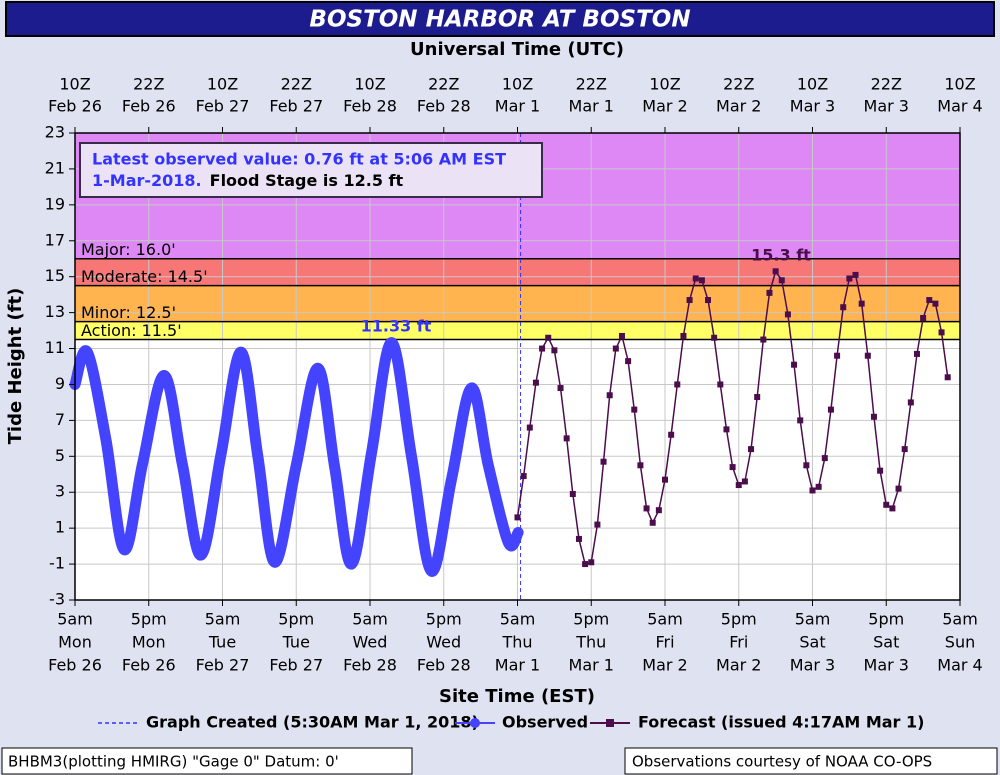  Describe the element at coordinates (307, 180) in the screenshot. I see `info-flood: Flood Stage is 12.5 ft` at that location.